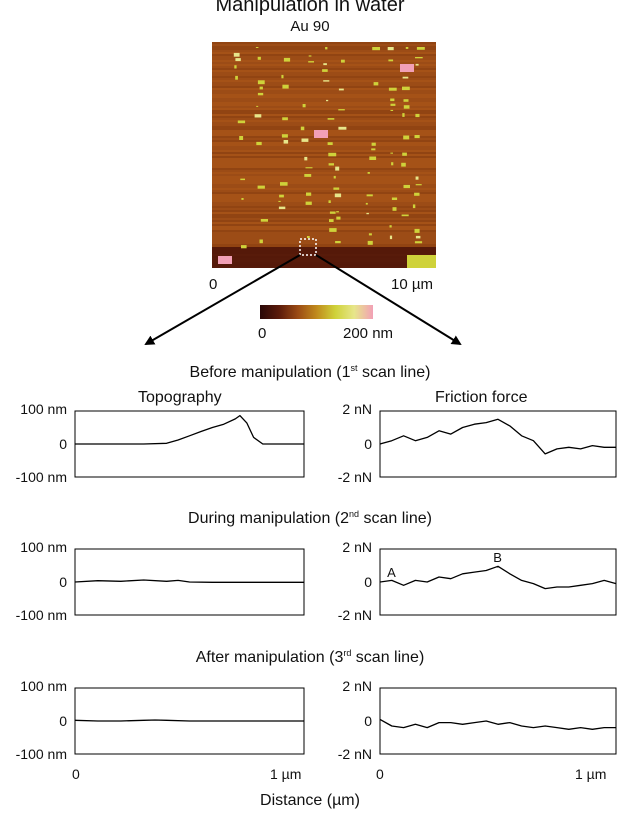 This screenshot has width=620, height=814. Describe the element at coordinates (380, 774) in the screenshot. I see `right-x-min-label: 0` at that location.